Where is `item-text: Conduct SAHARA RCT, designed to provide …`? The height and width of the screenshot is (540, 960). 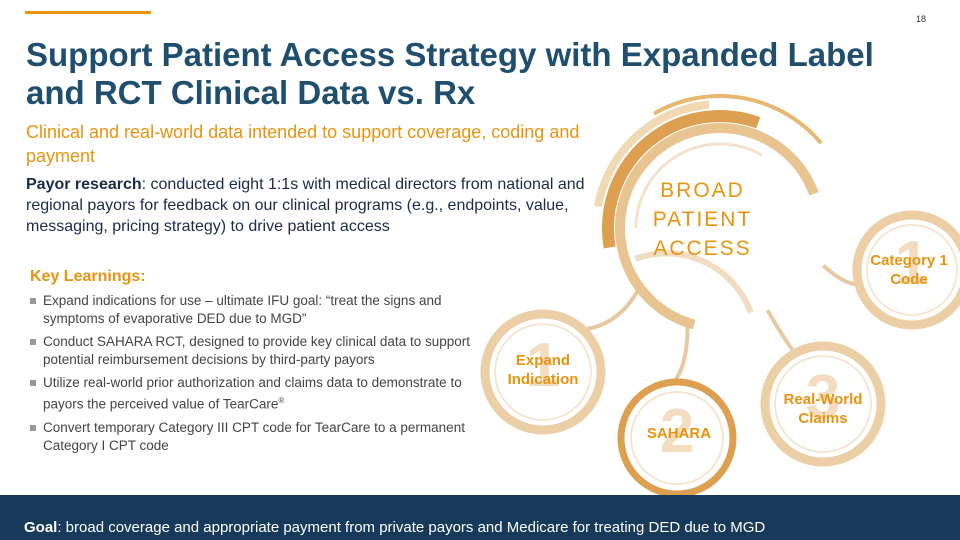
item-text: Conduct SAHARA RCT, designed to provide … is located at coordinates (256, 350).